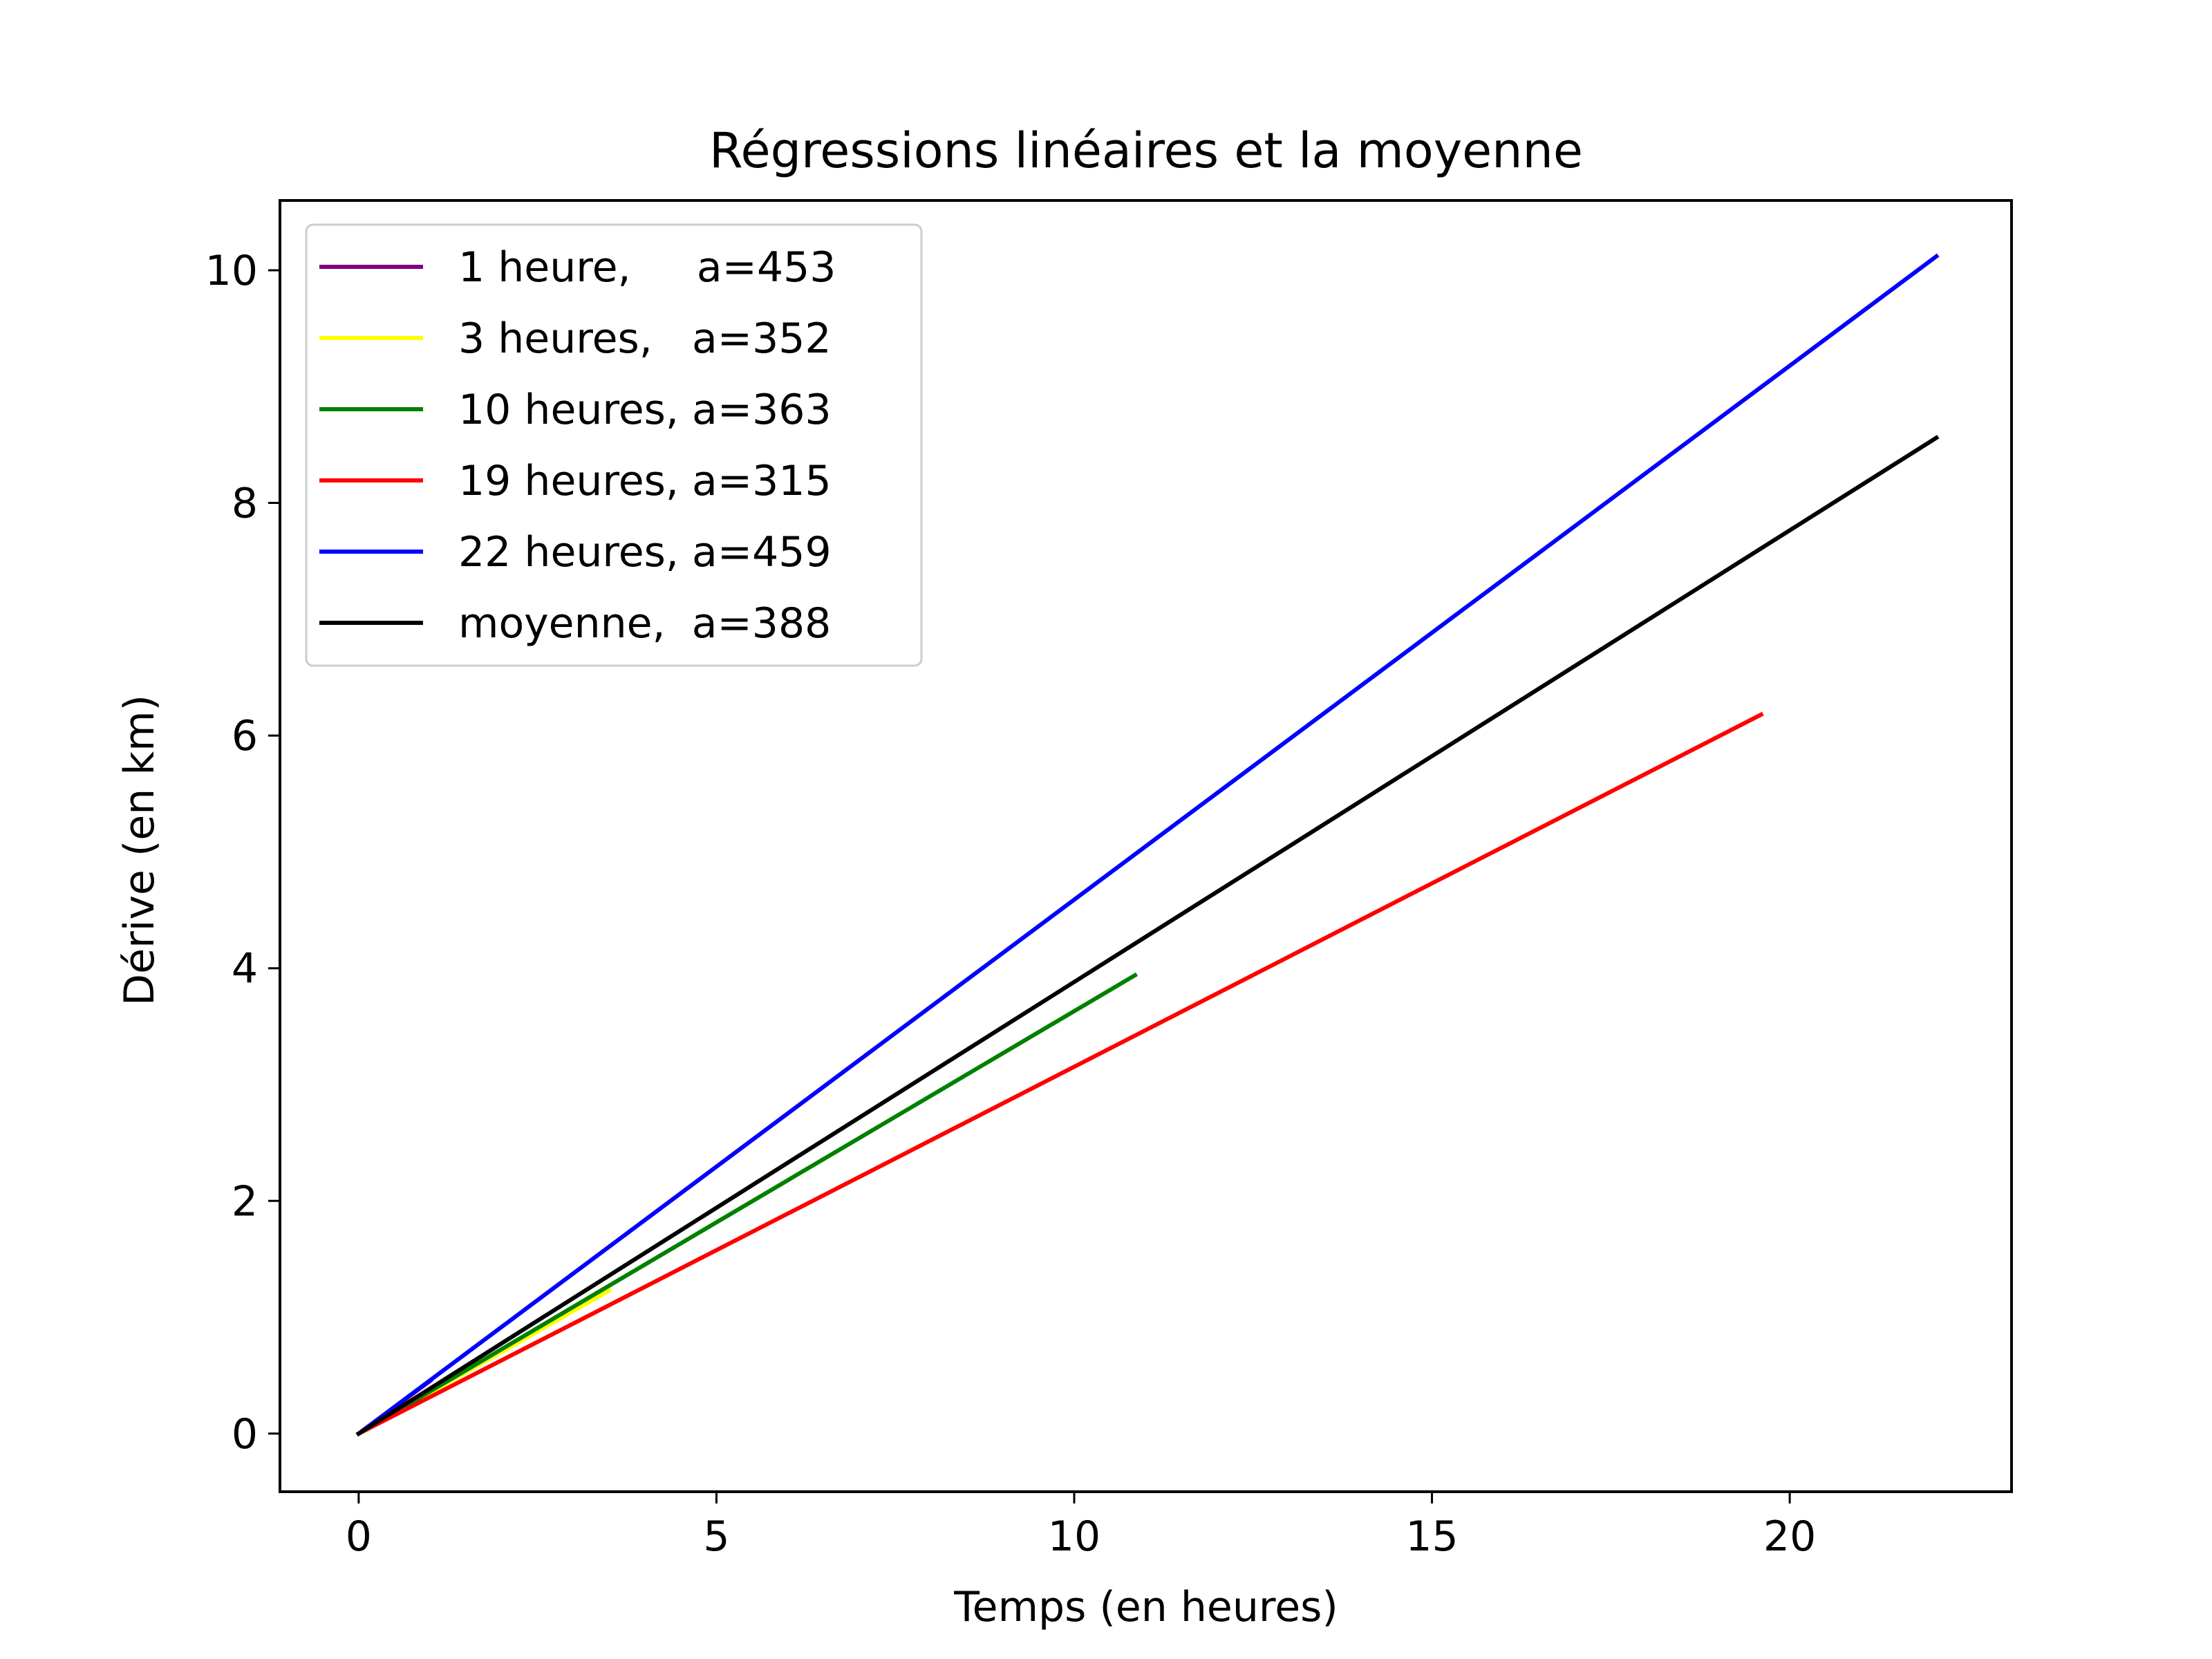 The height and width of the screenshot is (1659, 2212). What do you see at coordinates (645, 410) in the screenshot?
I see `legend-label-2: 10 heures, a=363` at bounding box center [645, 410].